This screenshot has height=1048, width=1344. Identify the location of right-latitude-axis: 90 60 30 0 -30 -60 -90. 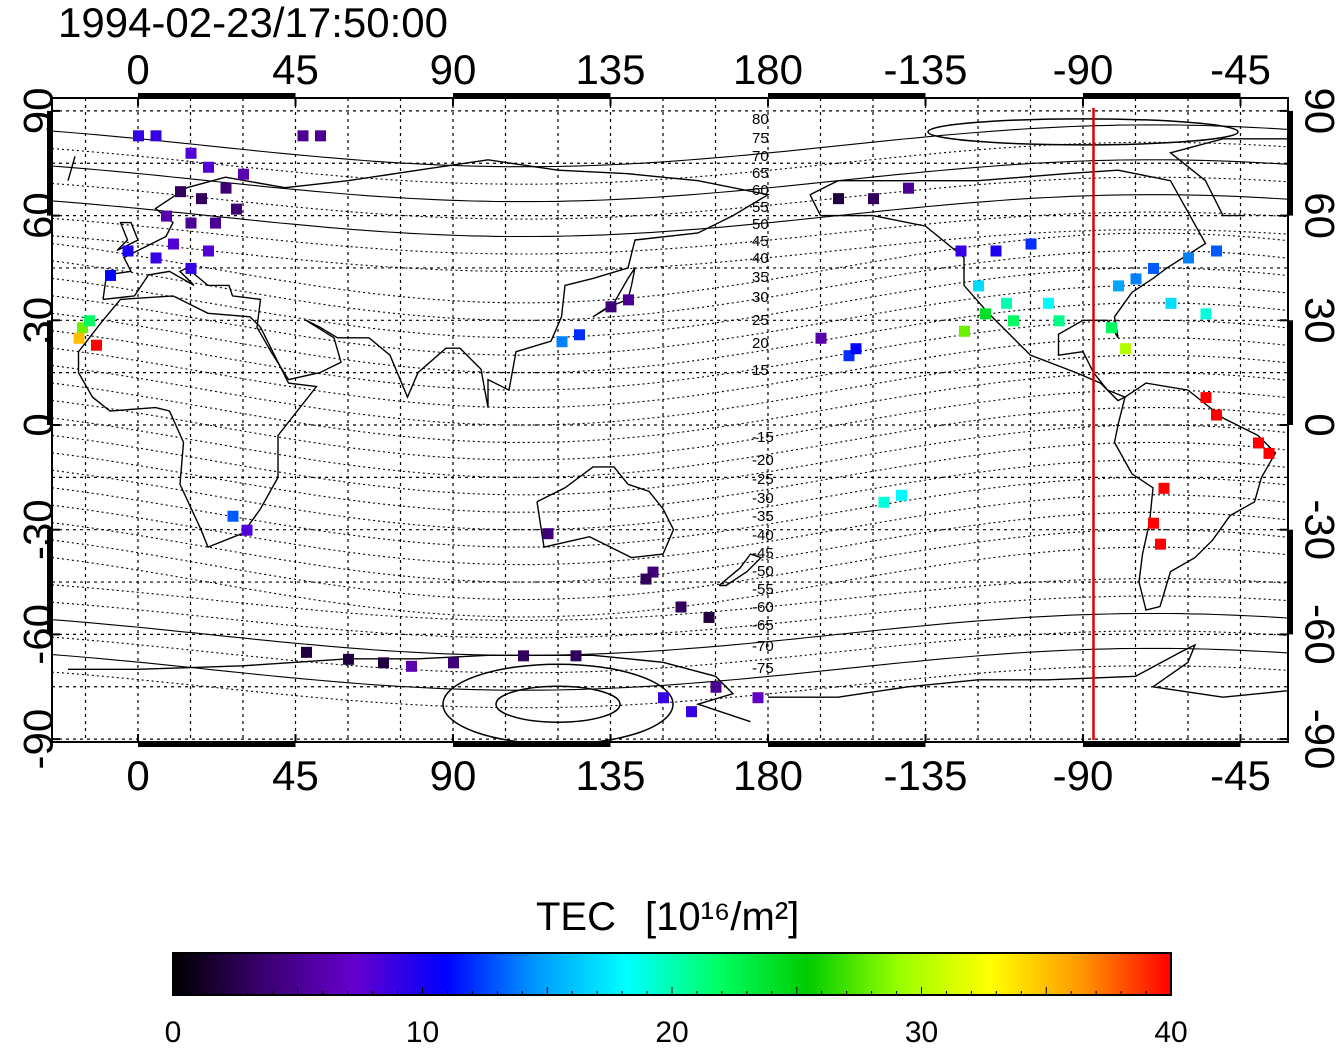
(1311, 429).